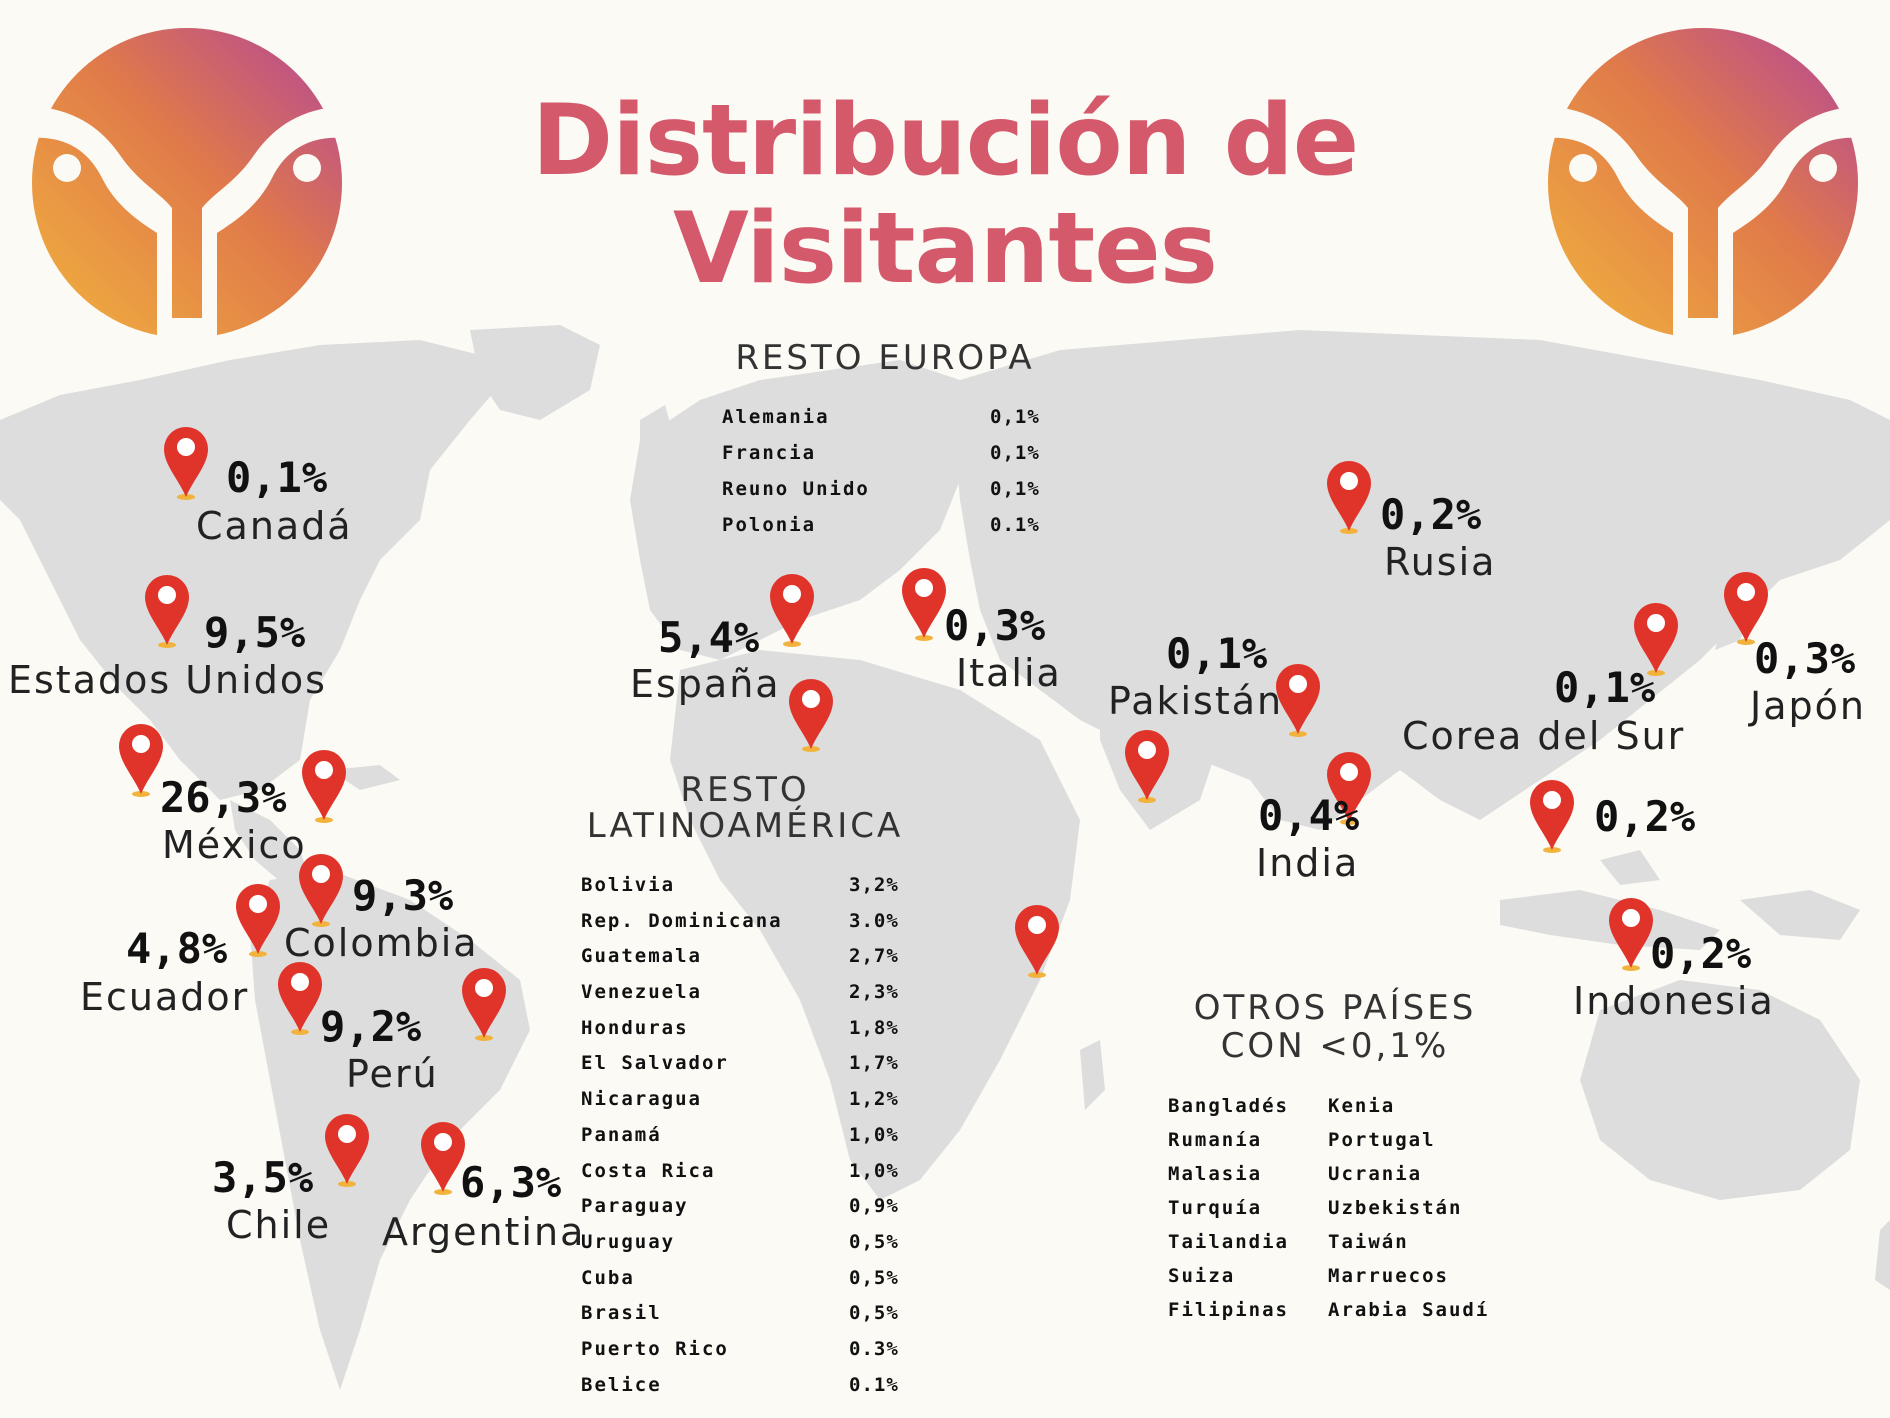 The image size is (1890, 1418). Describe the element at coordinates (746, 1178) in the screenshot. I see `list-item: Costa Rica 1,0%` at that location.